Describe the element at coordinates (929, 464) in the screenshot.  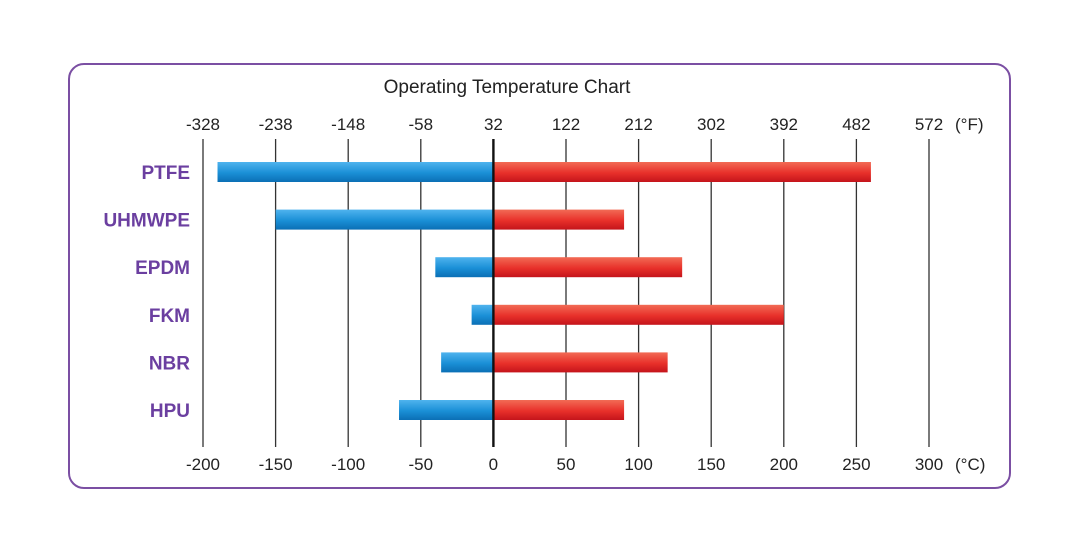
I see `celsius-tick-label: 300` at that location.